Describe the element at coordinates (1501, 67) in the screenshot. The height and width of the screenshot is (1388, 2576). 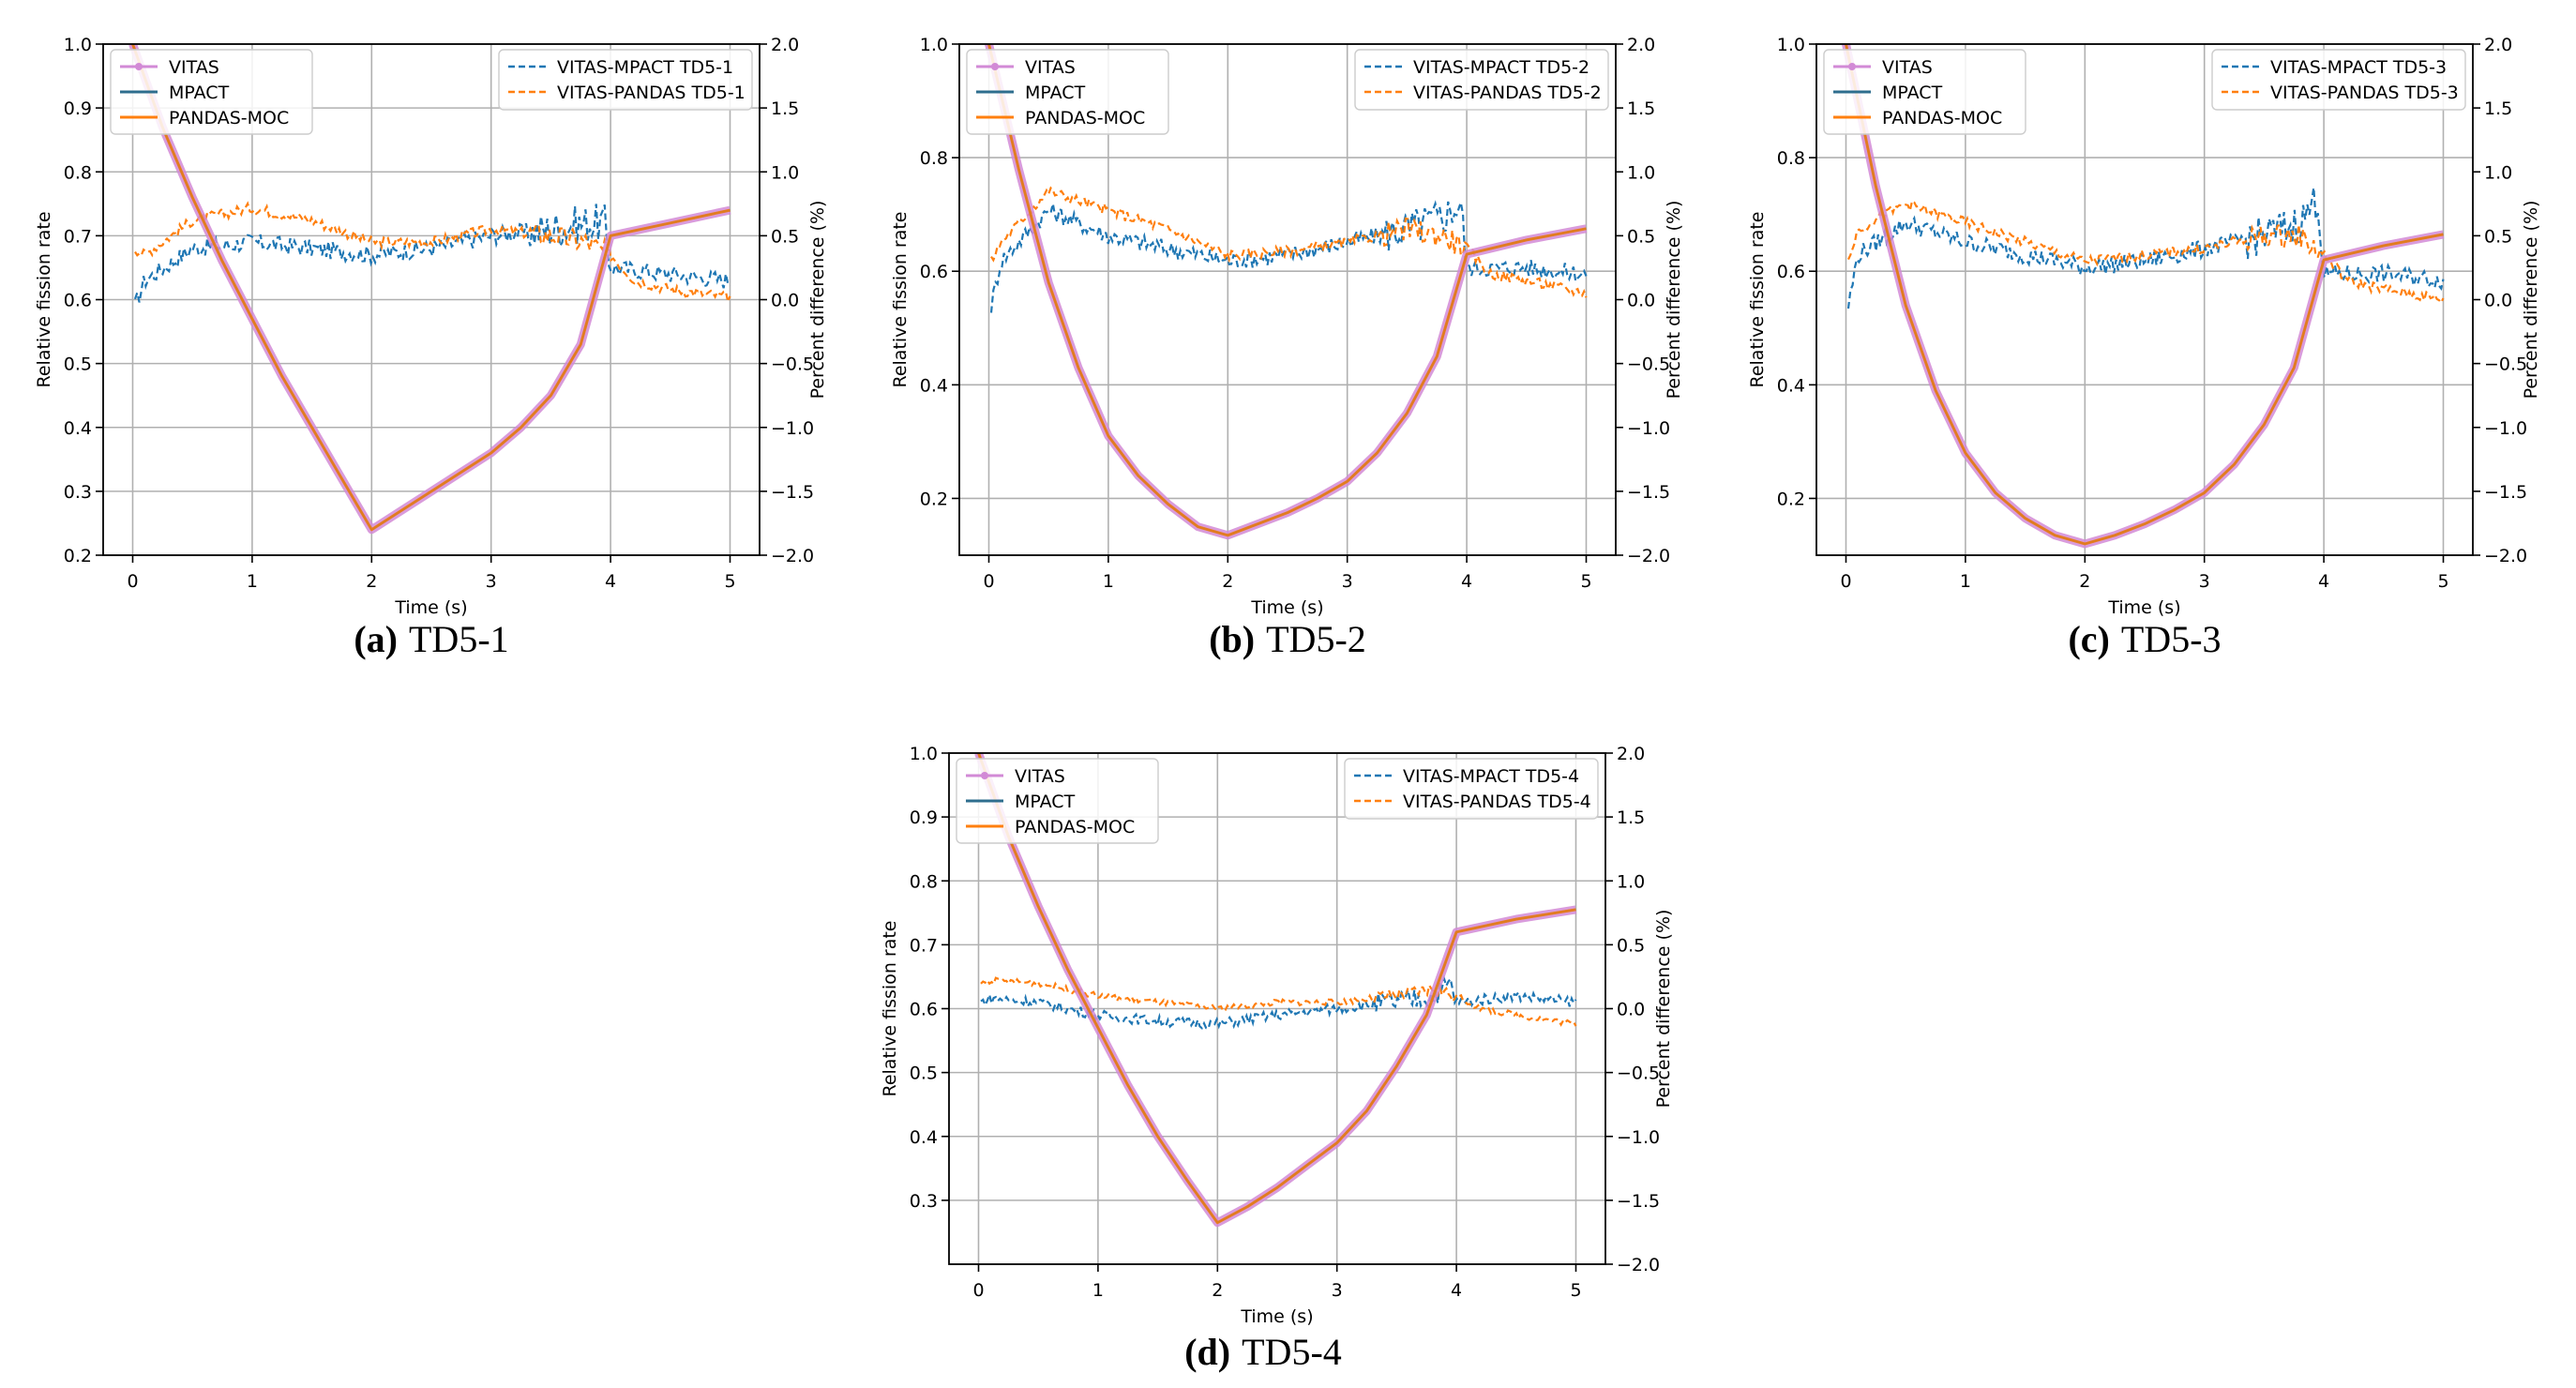
I see `legend-entry: VITAS-MPACT TD5-2` at that location.